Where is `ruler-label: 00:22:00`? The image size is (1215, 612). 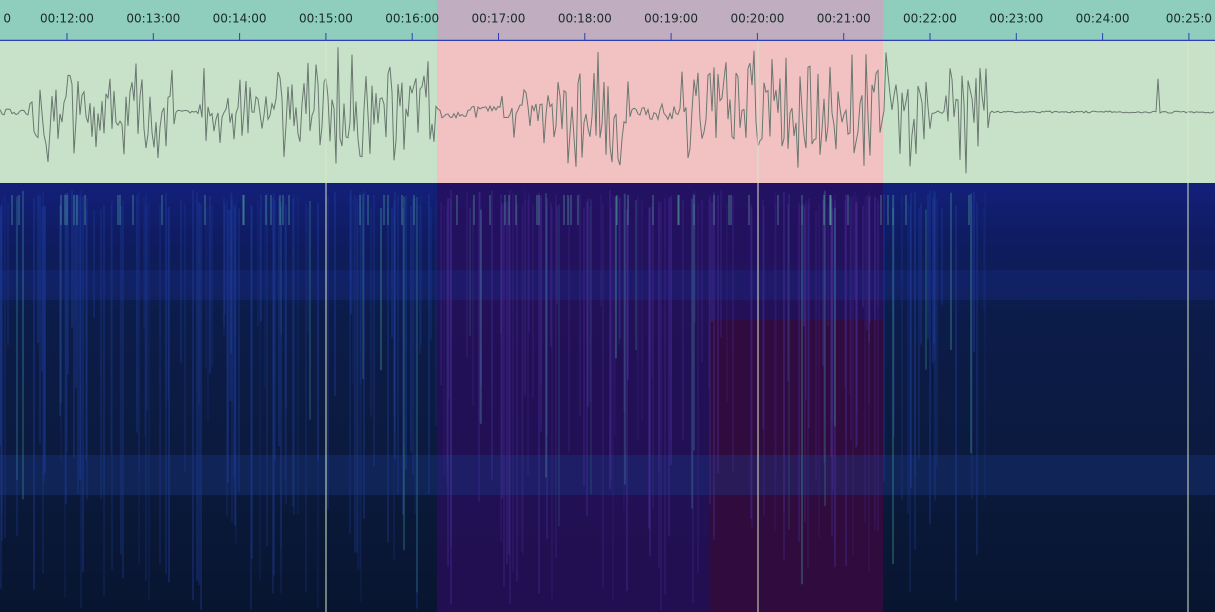 ruler-label: 00:22:00 is located at coordinates (930, 19).